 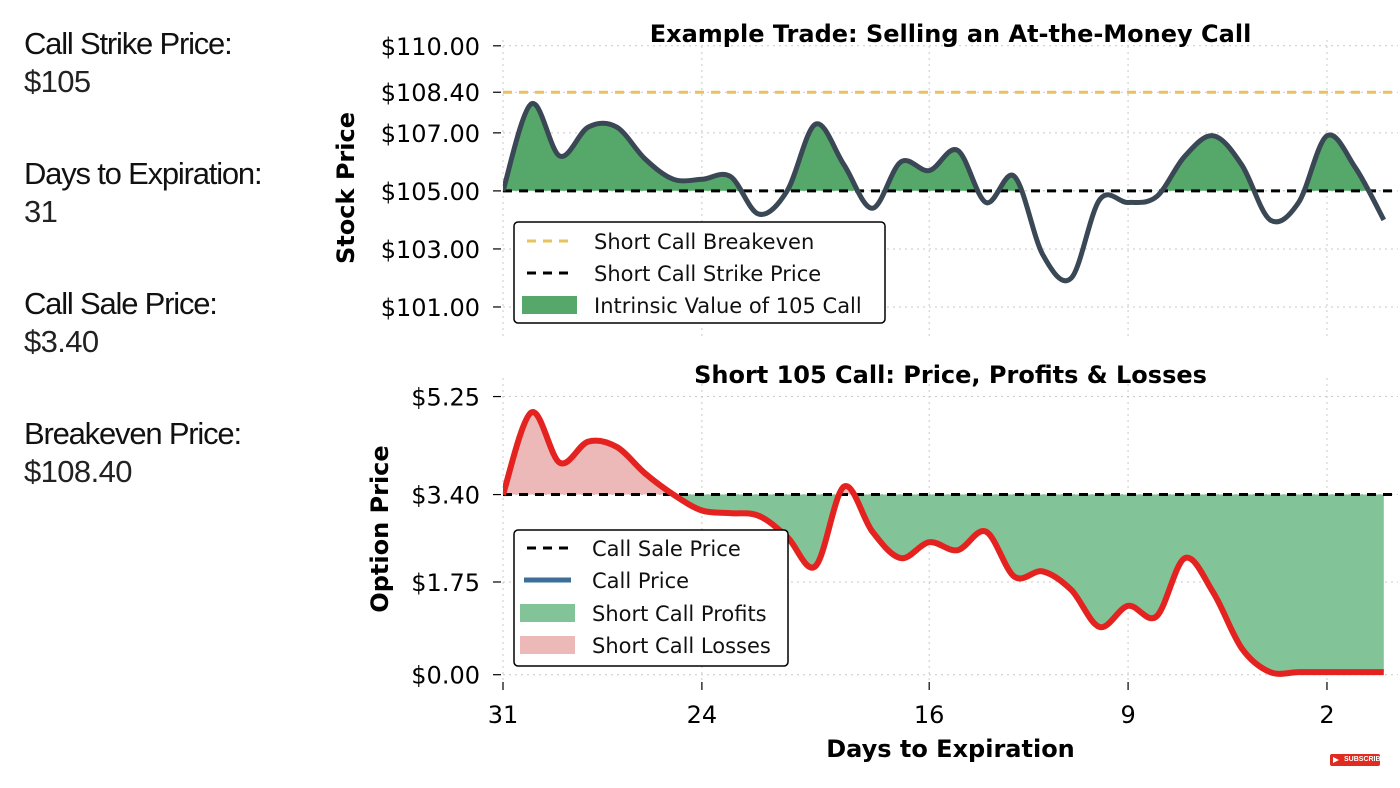 I want to click on y-tick-label: $3.40, so click(x=445, y=496).